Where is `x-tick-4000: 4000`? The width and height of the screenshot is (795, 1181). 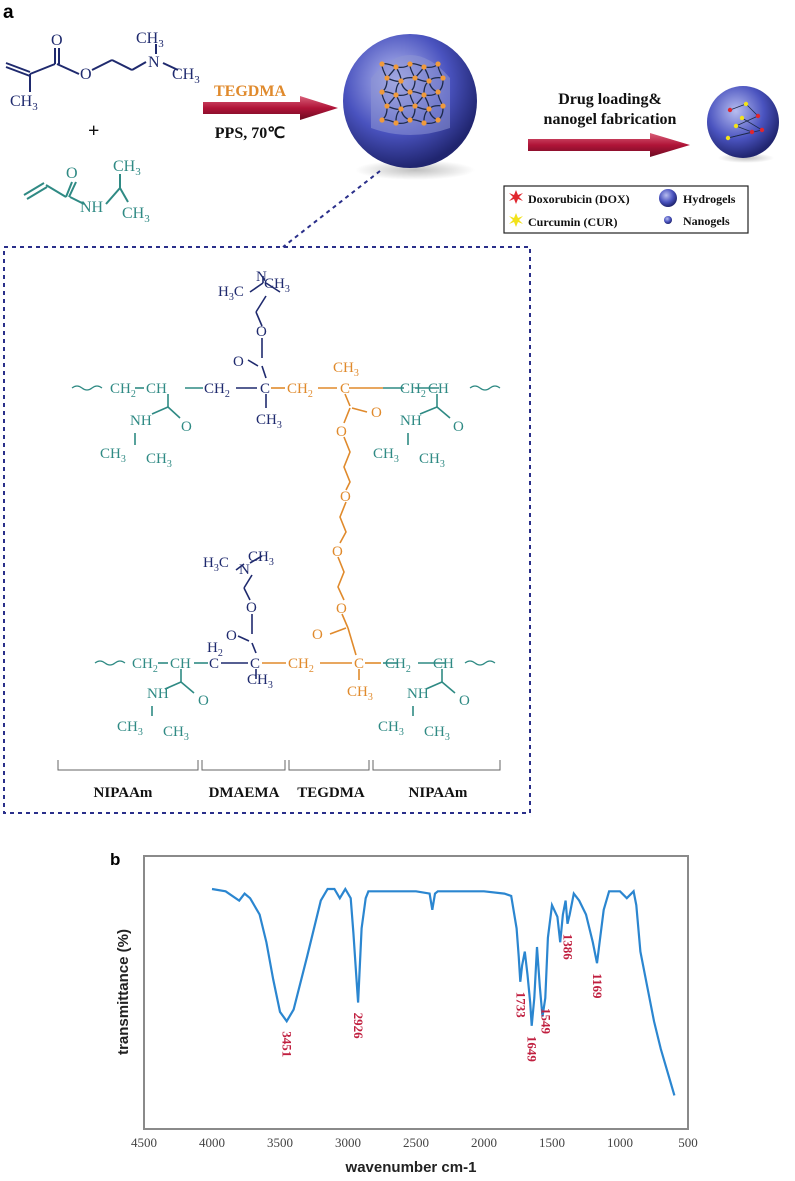
x-tick-4000: 4000 is located at coordinates (212, 1142).